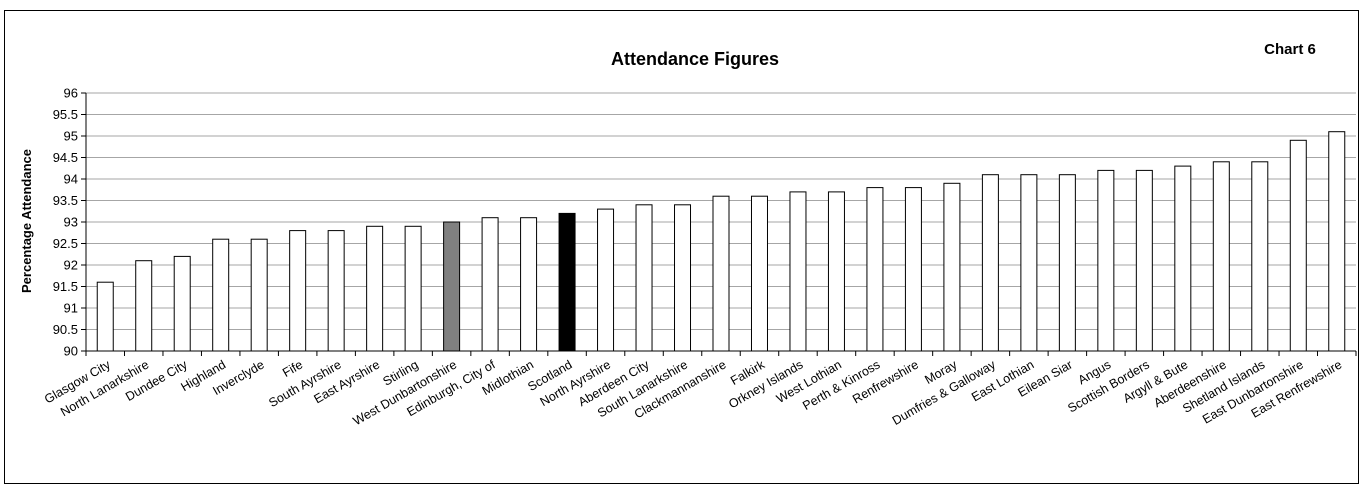 Image resolution: width=1367 pixels, height=487 pixels. What do you see at coordinates (375, 288) in the screenshot?
I see `bar-east-ayrshire` at bounding box center [375, 288].